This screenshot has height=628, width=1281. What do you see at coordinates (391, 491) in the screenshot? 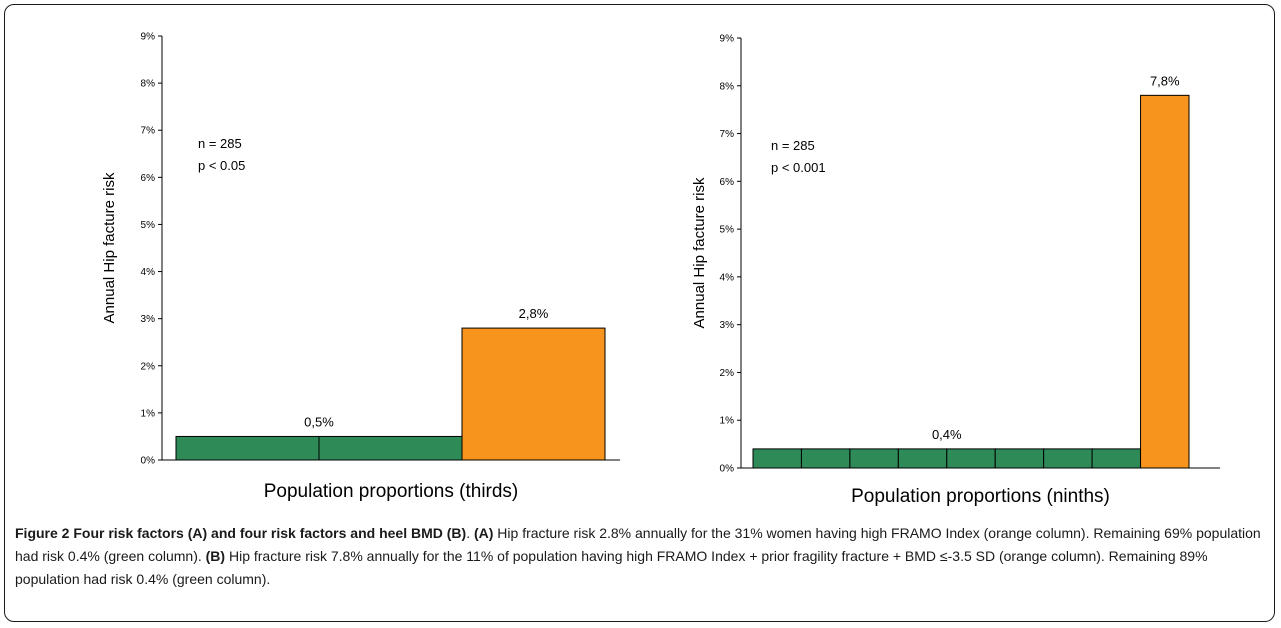
I see `x-axis-title: Population proportions (thirds)` at bounding box center [391, 491].